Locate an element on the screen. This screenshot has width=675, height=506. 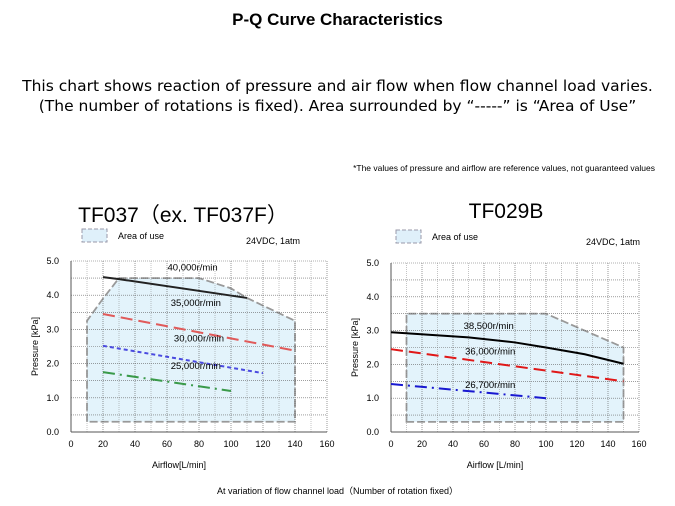
x-axis-label: Airflow [L/min] is located at coordinates (495, 465).